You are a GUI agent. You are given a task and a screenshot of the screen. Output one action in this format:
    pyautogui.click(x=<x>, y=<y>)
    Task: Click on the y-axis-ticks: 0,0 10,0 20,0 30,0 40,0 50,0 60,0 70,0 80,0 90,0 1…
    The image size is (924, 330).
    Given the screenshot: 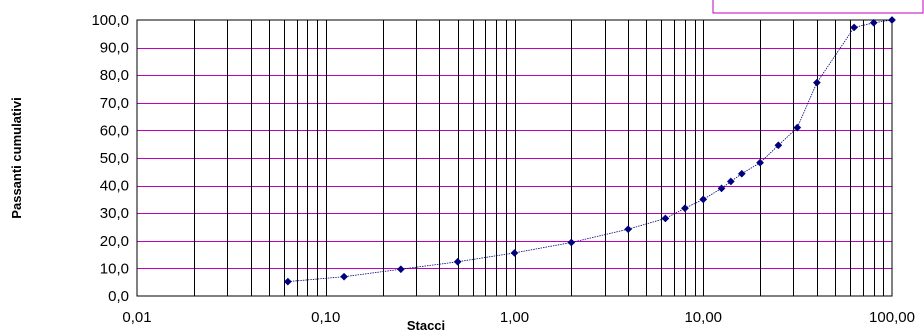 What is the action you would take?
    pyautogui.click(x=110, y=158)
    